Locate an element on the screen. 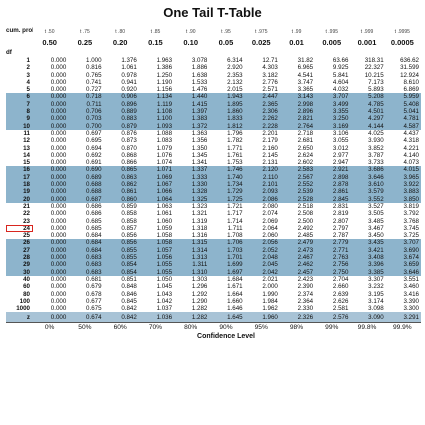  table-cell: 2.447 is located at coordinates (262, 97).